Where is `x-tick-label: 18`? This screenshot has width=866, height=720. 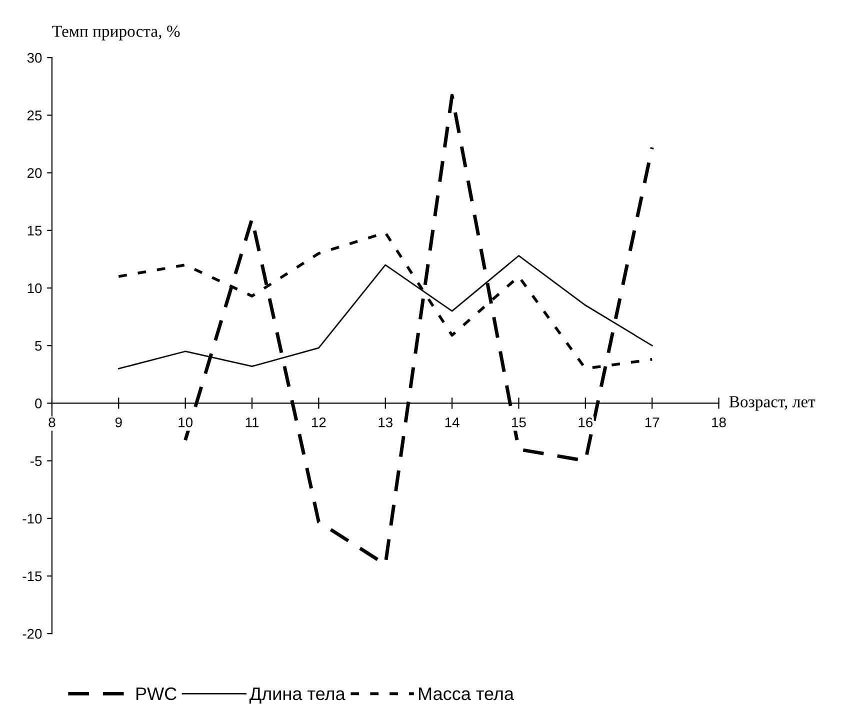 x-tick-label: 18 is located at coordinates (719, 422).